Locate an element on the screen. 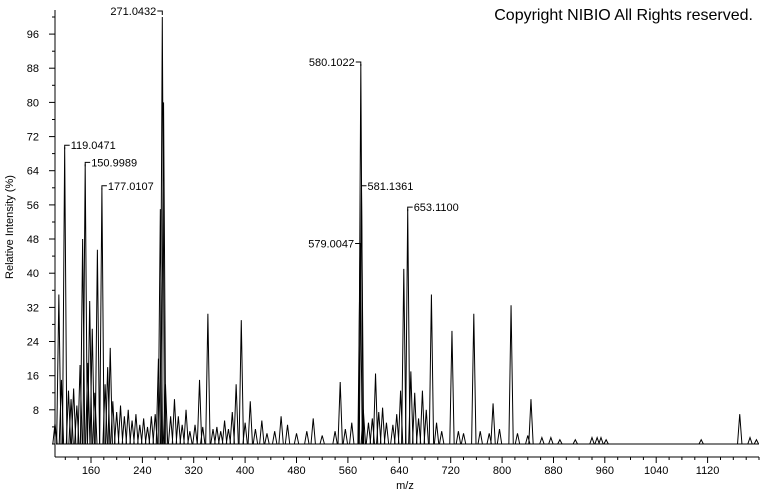 Image resolution: width=760 pixels, height=492 pixels. y-tick-label: 16 is located at coordinates (33, 377).